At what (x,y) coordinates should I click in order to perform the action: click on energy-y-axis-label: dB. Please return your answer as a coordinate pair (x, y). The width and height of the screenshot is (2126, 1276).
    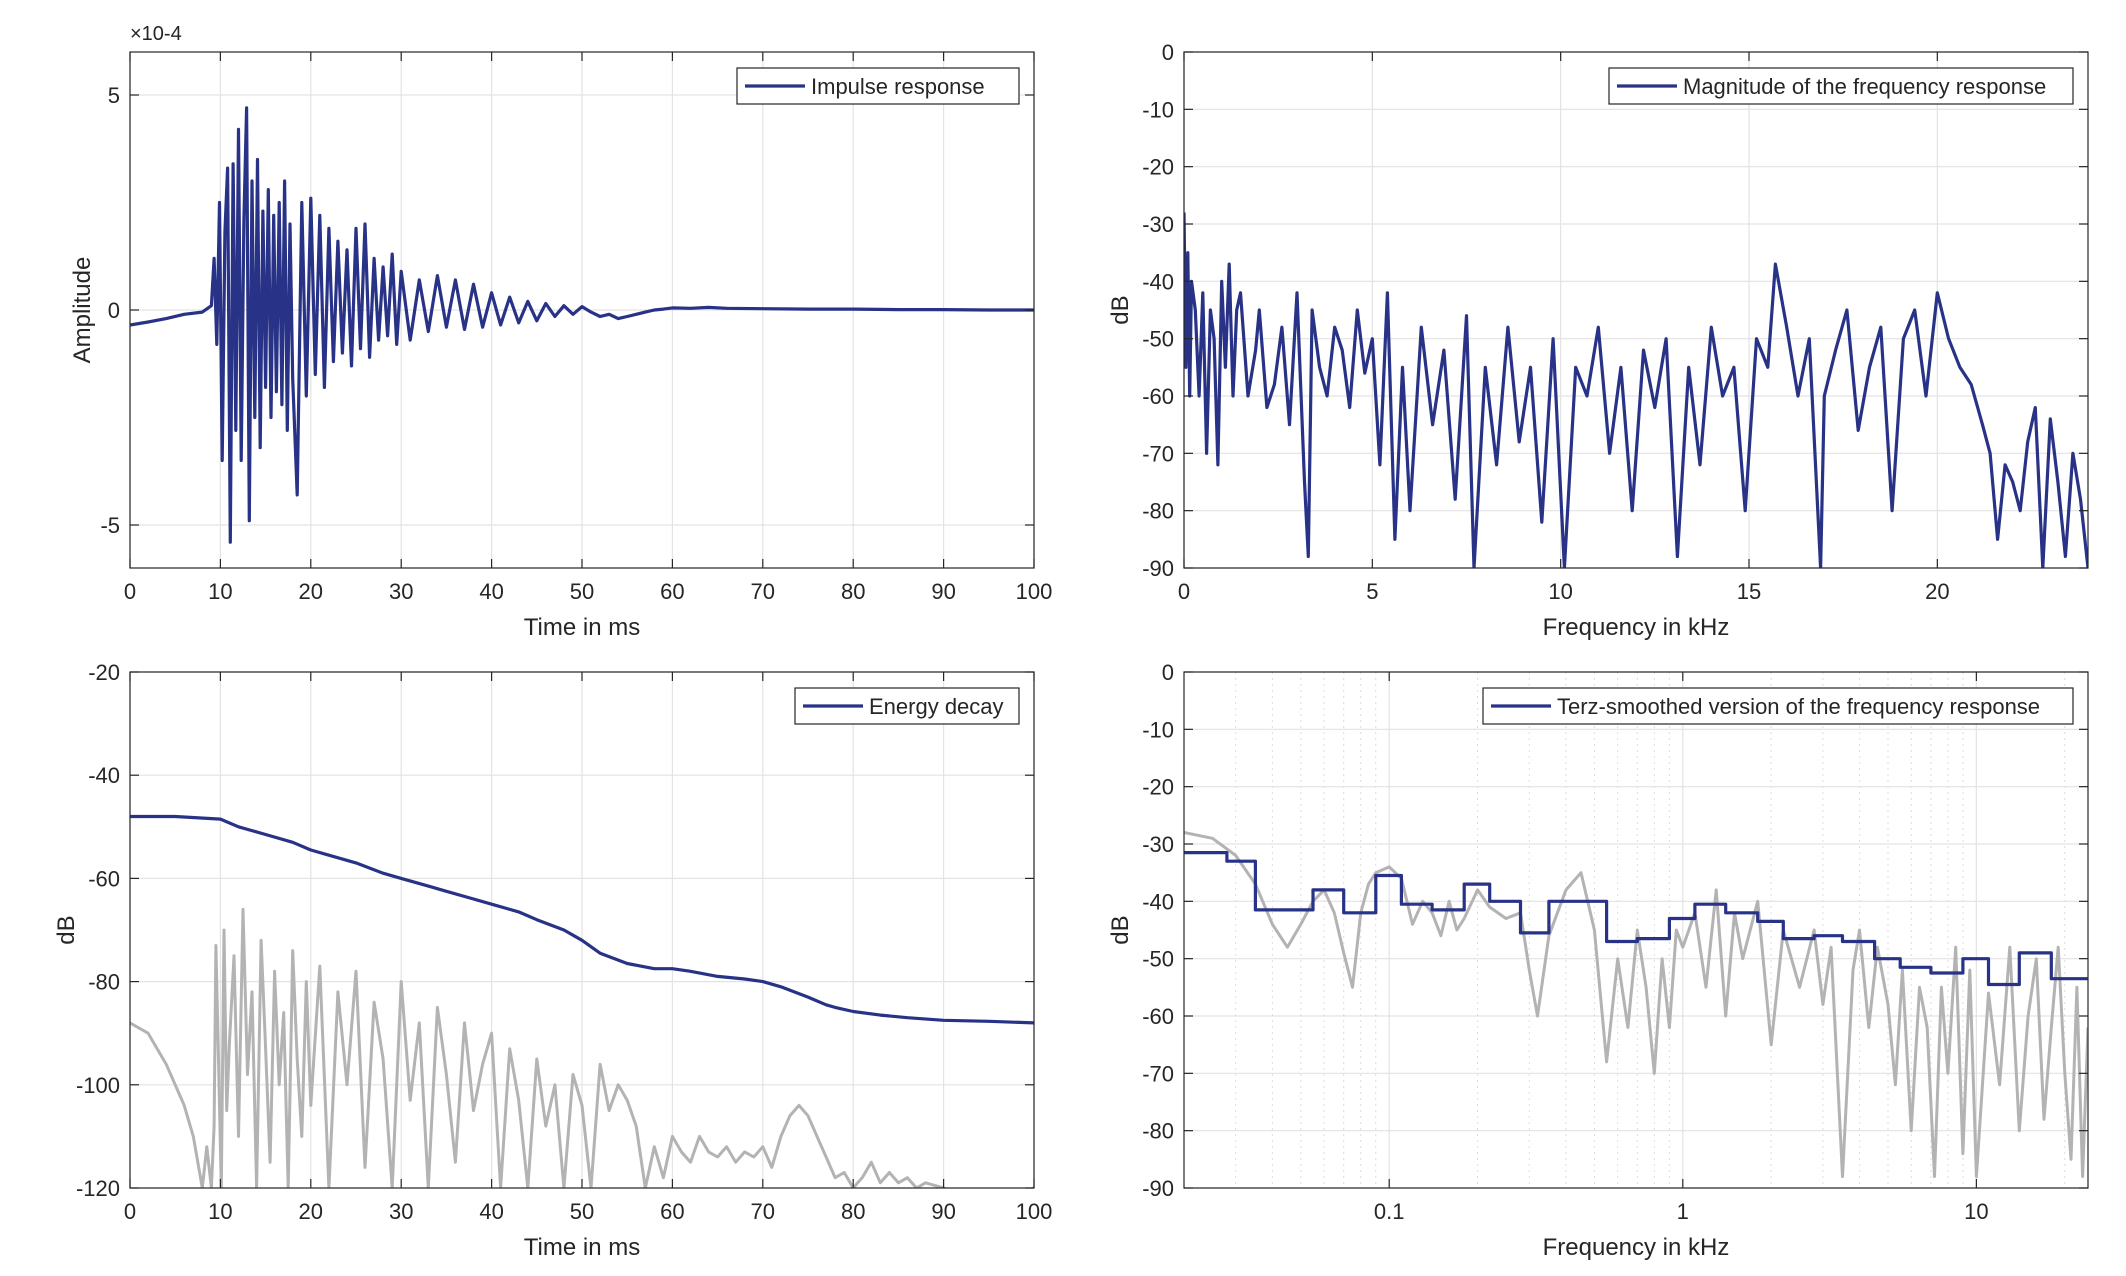
    Looking at the image, I should click on (66, 929).